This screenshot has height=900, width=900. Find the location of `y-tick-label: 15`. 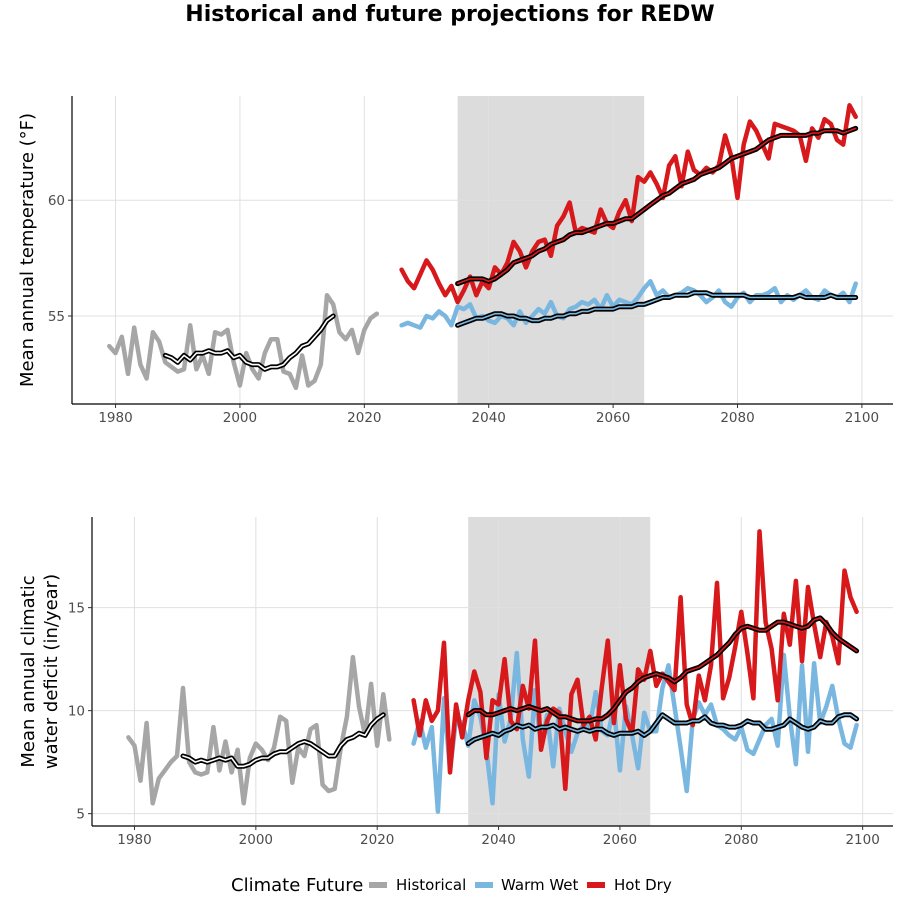

y-tick-label: 15 is located at coordinates (76, 609).